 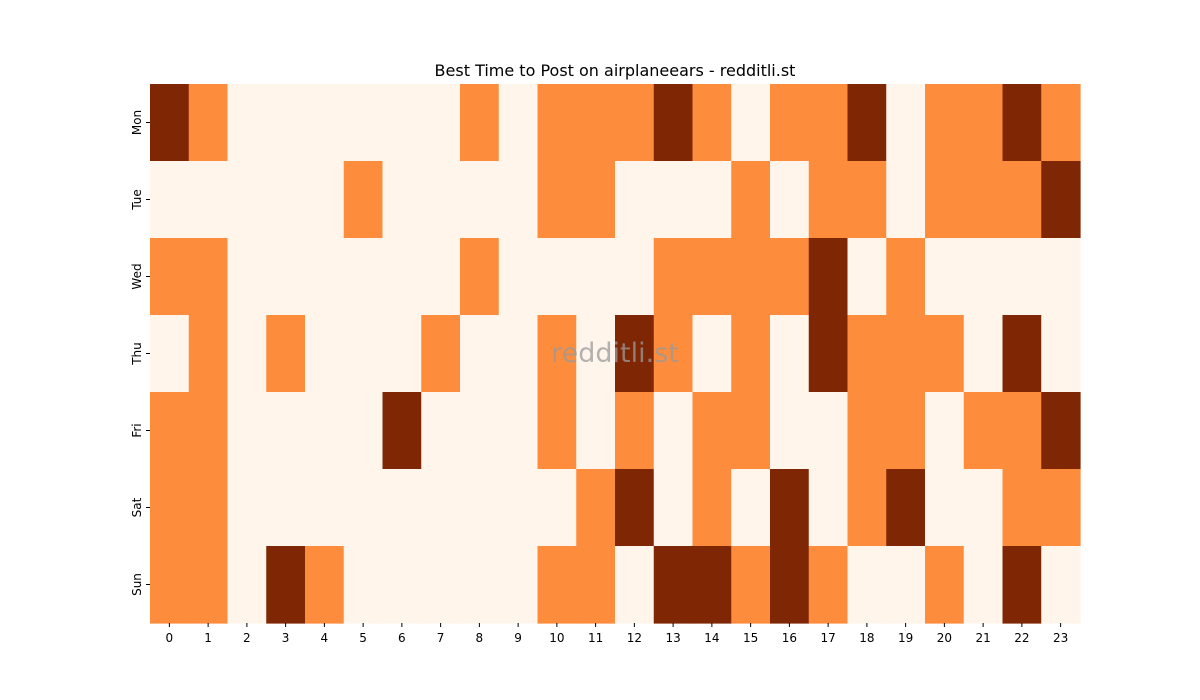 I want to click on watermark: redditli.st, so click(x=615, y=353).